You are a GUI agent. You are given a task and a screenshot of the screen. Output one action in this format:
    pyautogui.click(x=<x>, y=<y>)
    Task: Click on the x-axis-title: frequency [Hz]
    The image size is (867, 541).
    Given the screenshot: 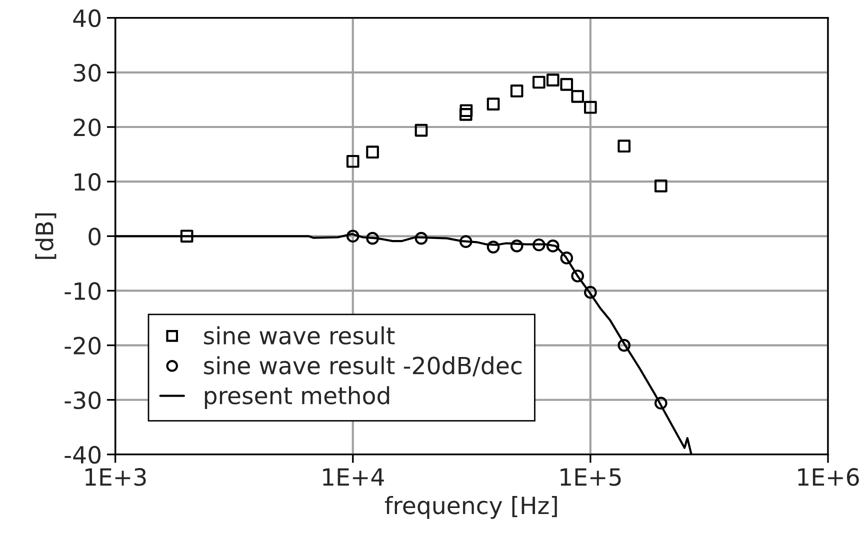 What is the action you would take?
    pyautogui.click(x=470, y=507)
    